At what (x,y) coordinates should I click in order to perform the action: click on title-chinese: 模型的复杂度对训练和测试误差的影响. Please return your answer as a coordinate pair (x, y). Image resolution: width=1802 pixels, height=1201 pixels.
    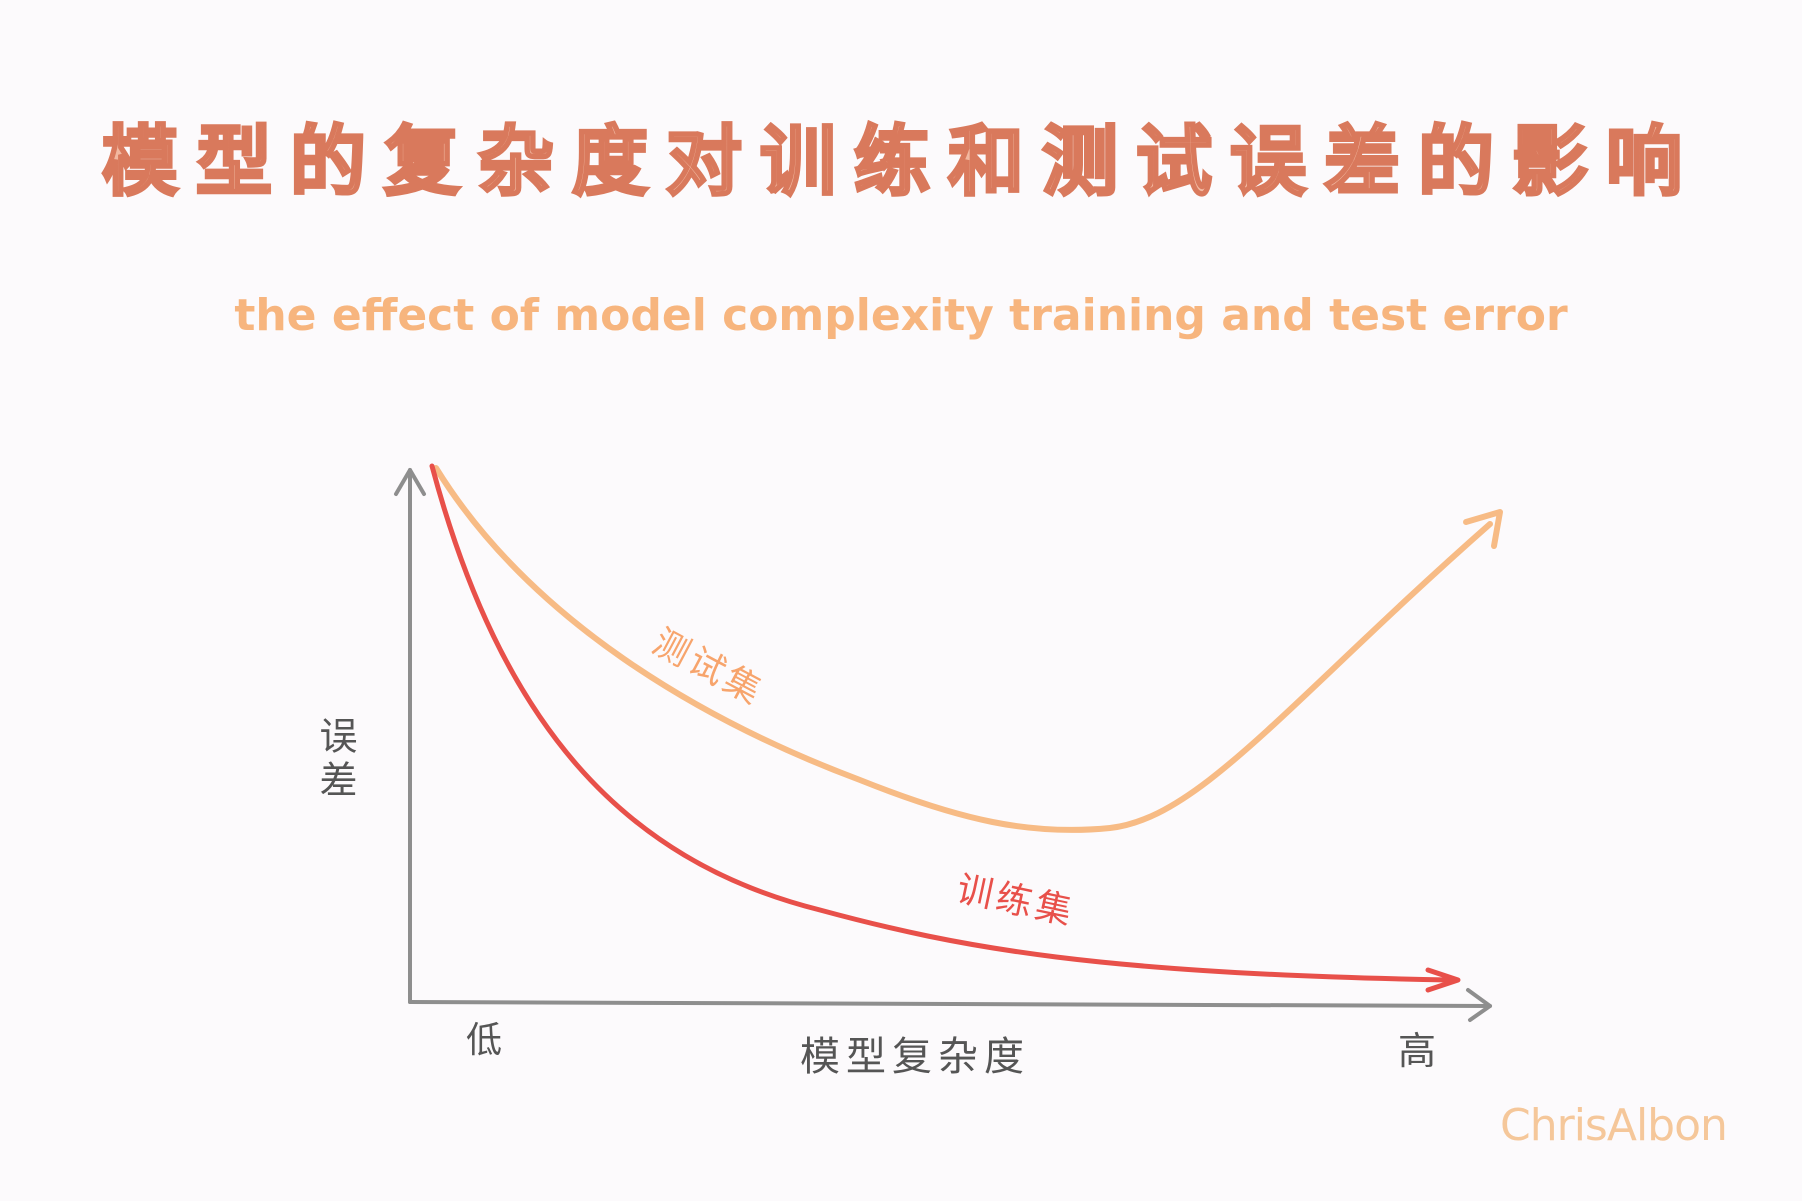
    Looking at the image, I should click on (900, 162).